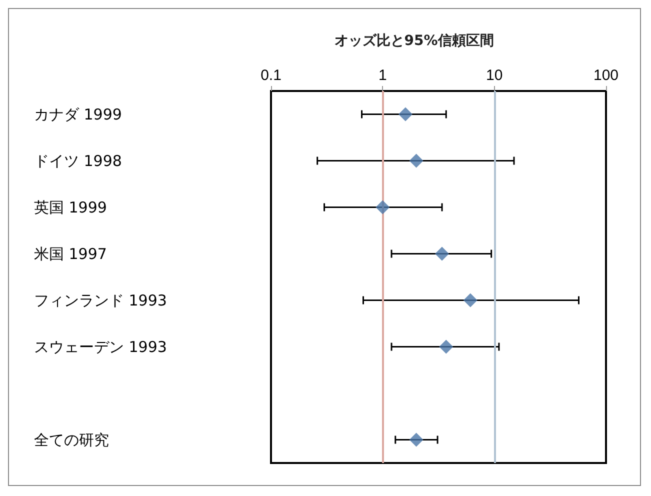 The height and width of the screenshot is (496, 651). I want to click on x-tick-label: 10, so click(494, 75).